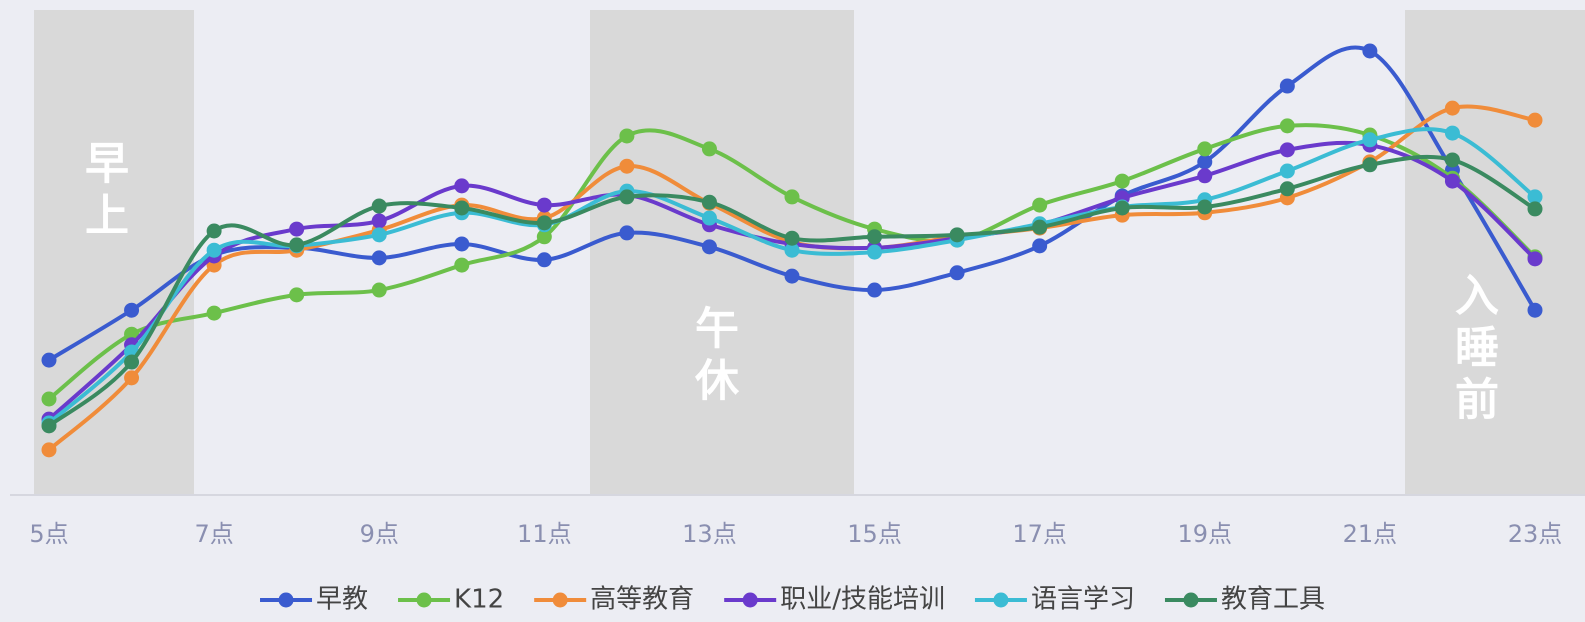  What do you see at coordinates (1535, 534) in the screenshot?
I see `x-tick-label: 23点` at bounding box center [1535, 534].